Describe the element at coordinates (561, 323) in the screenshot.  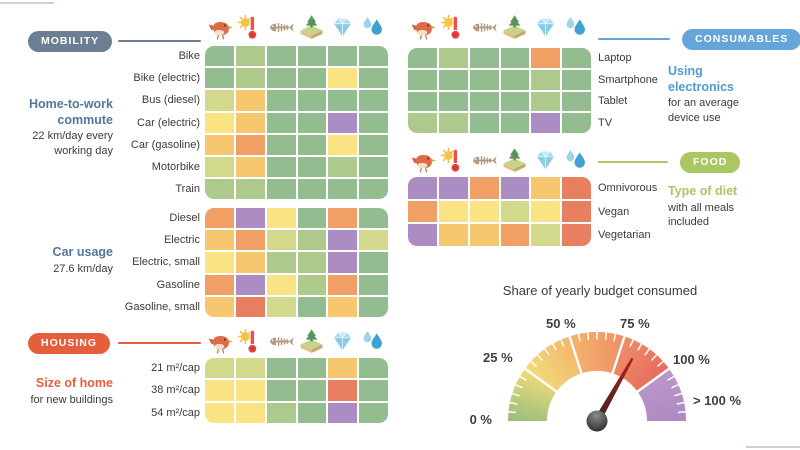
I see `gauge-label-50: 50 %` at that location.